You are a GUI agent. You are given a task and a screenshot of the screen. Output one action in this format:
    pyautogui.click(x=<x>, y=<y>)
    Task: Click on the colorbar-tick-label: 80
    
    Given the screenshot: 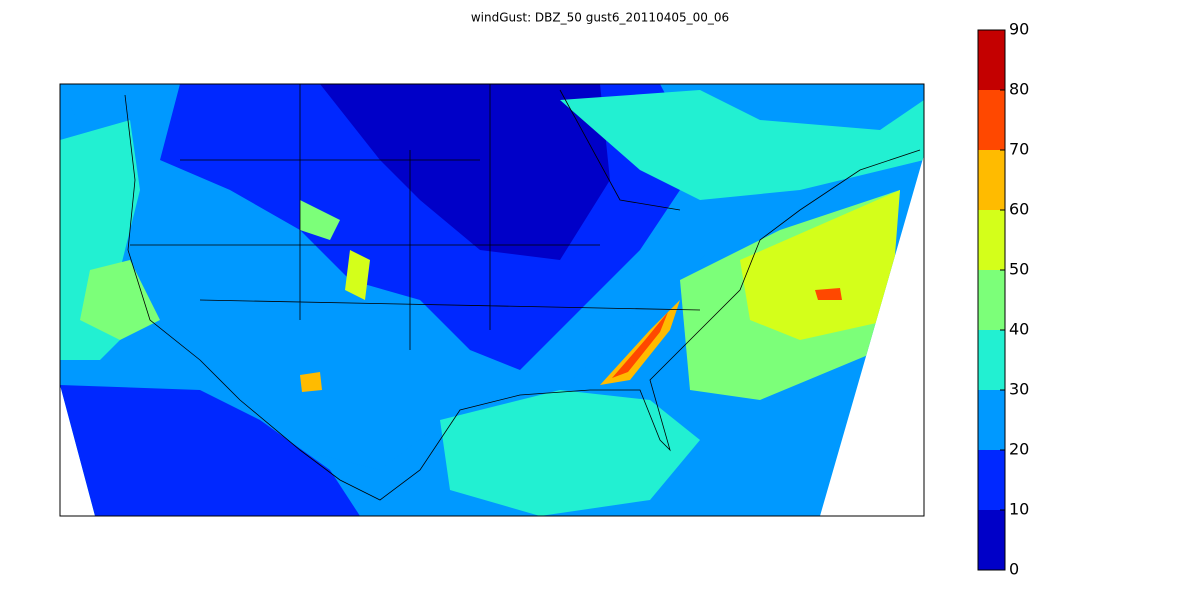 What is the action you would take?
    pyautogui.click(x=1019, y=89)
    